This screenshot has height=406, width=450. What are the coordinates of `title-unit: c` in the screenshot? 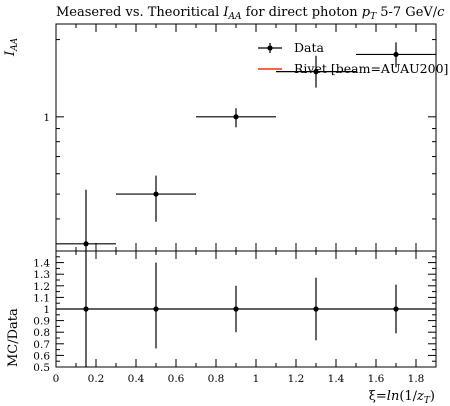 It's located at (441, 12).